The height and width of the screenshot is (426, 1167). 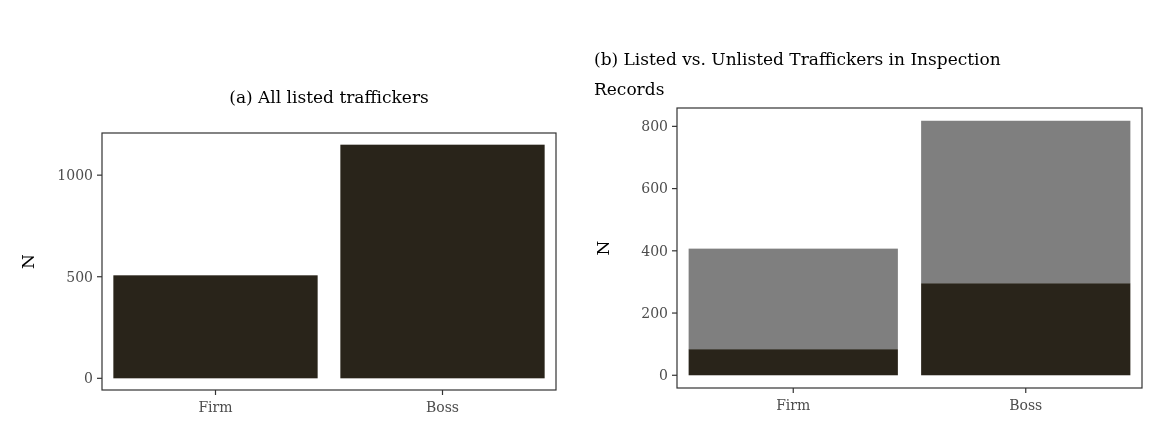 What do you see at coordinates (797, 74) in the screenshot?
I see `chart-title: (b) Listed vs. Unlisted Traffickers in Inspection Records` at bounding box center [797, 74].